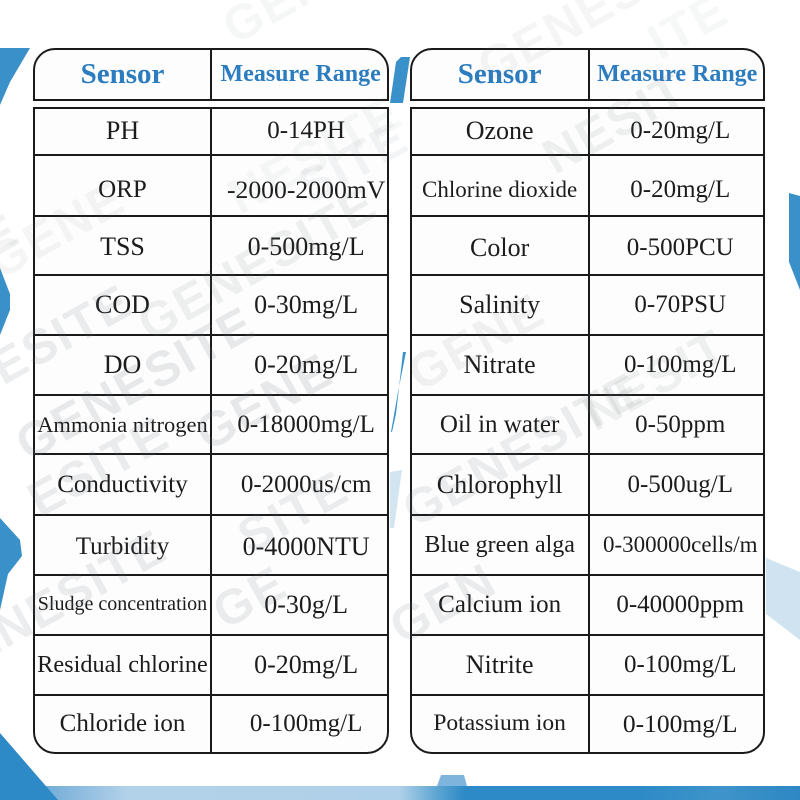 The height and width of the screenshot is (800, 800). Describe the element at coordinates (443, 604) in the screenshot. I see `svg-text: GEN` at that location.